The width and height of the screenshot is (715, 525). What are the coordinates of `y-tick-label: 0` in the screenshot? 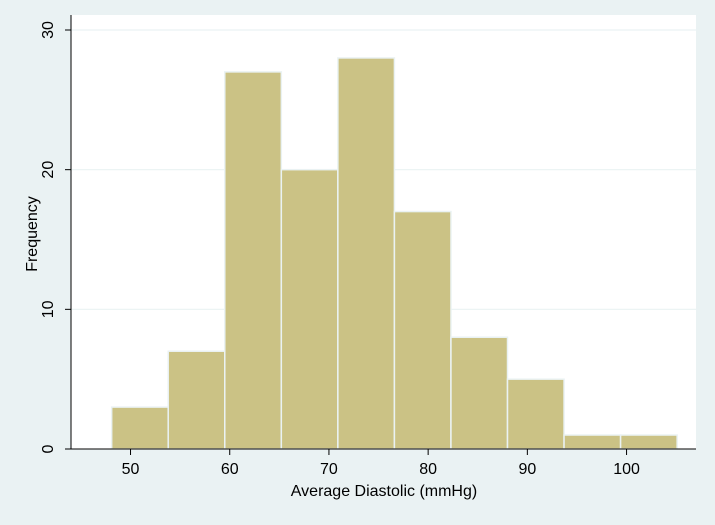 It's located at (48, 448).